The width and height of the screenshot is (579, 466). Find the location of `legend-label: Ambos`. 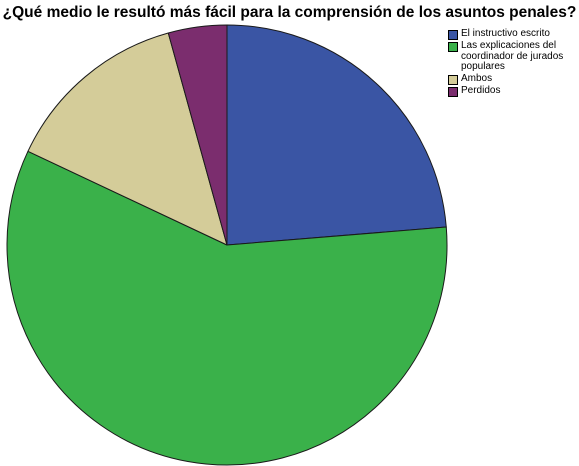

legend-label: Ambos is located at coordinates (477, 78).